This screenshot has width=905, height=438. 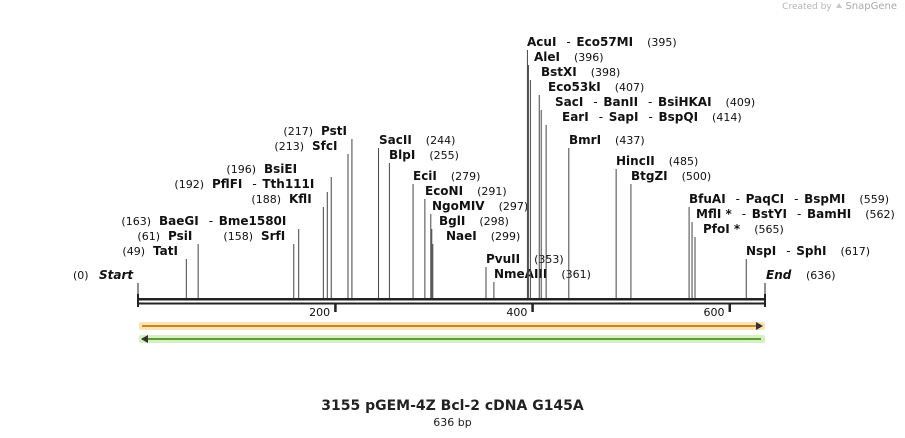 What do you see at coordinates (452, 339) in the screenshot?
I see `reverse-feature` at bounding box center [452, 339].